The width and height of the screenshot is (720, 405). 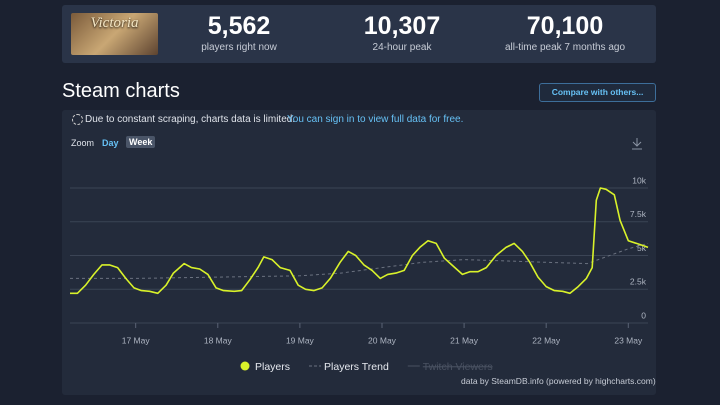 I want to click on y-tick-label: 7.5k, so click(x=638, y=214).